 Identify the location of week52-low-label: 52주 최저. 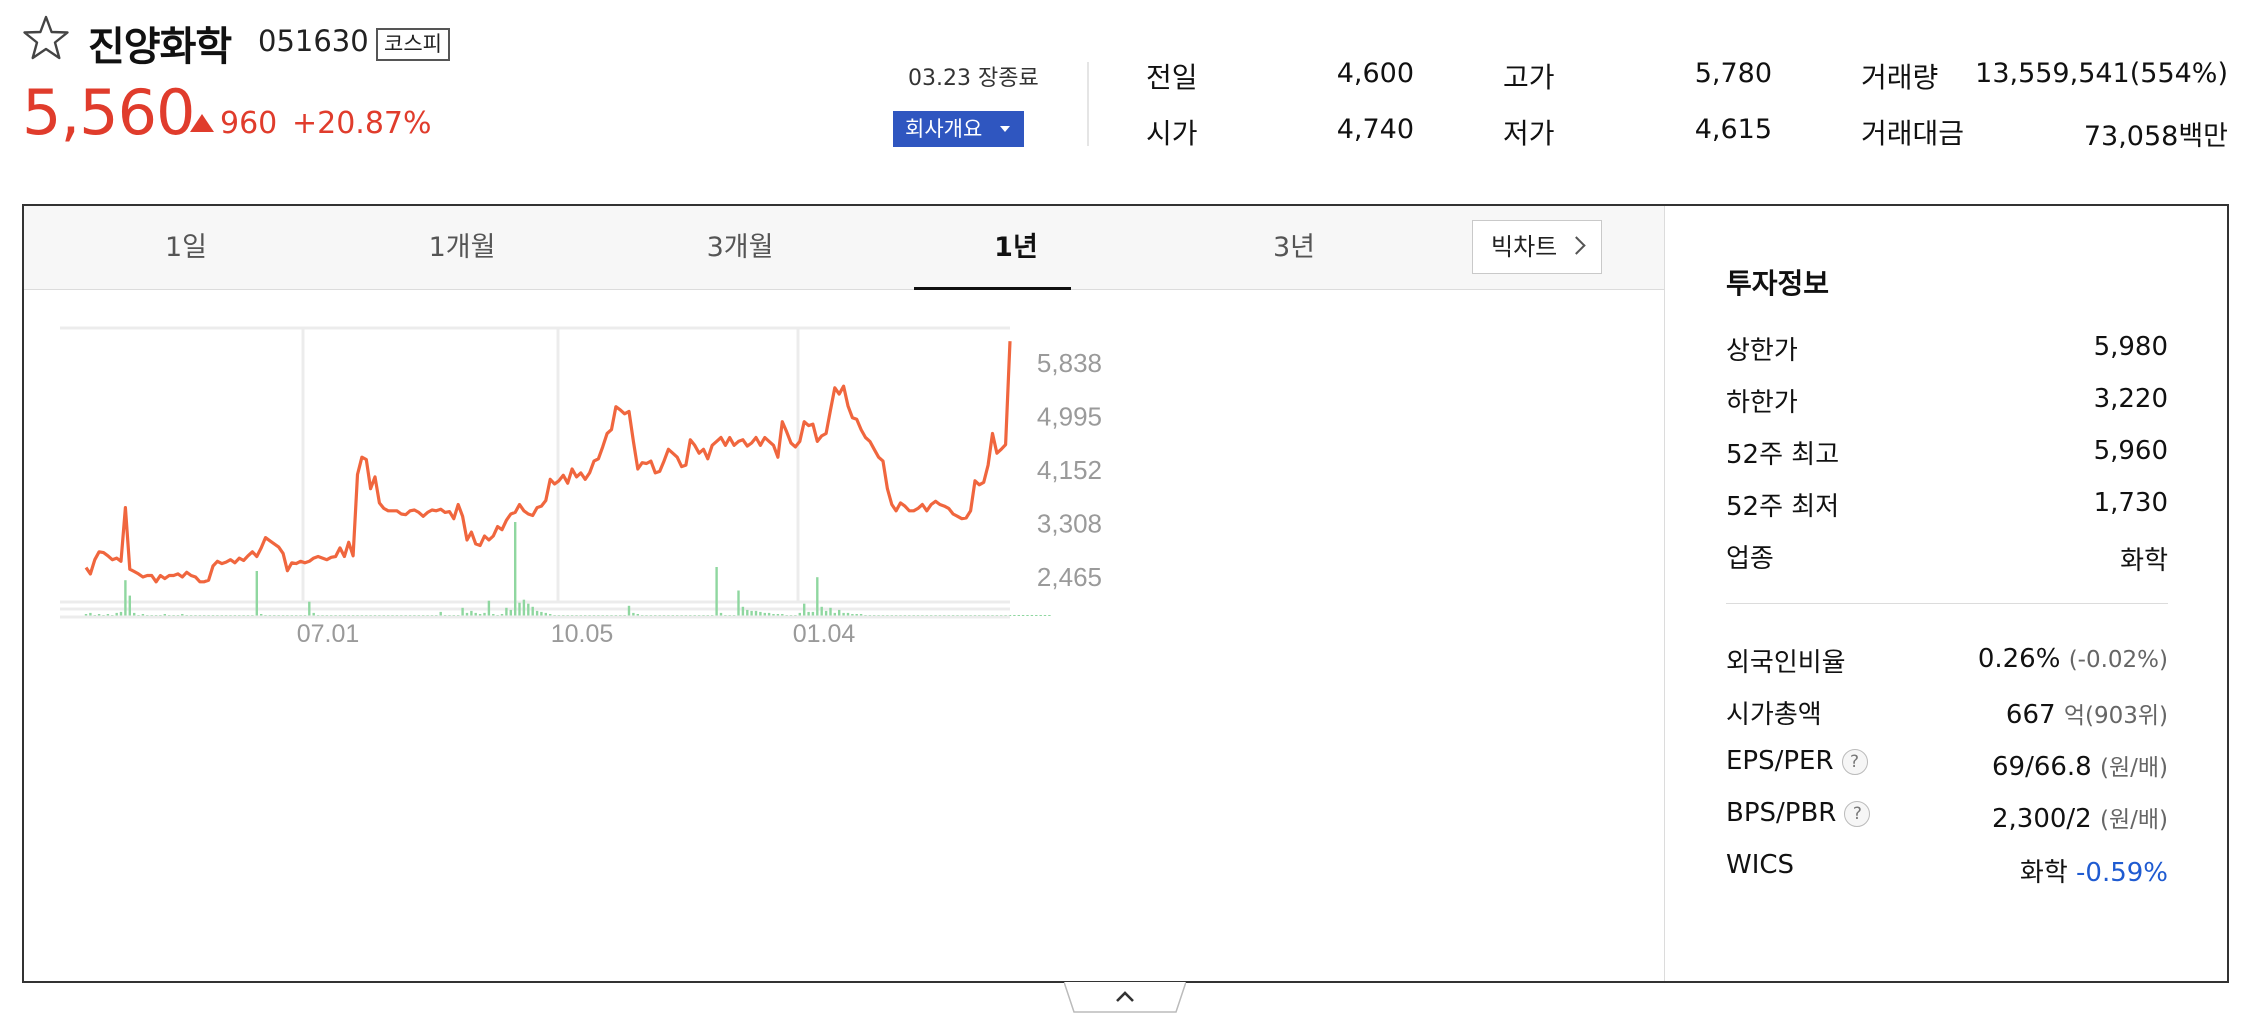
(1783, 507).